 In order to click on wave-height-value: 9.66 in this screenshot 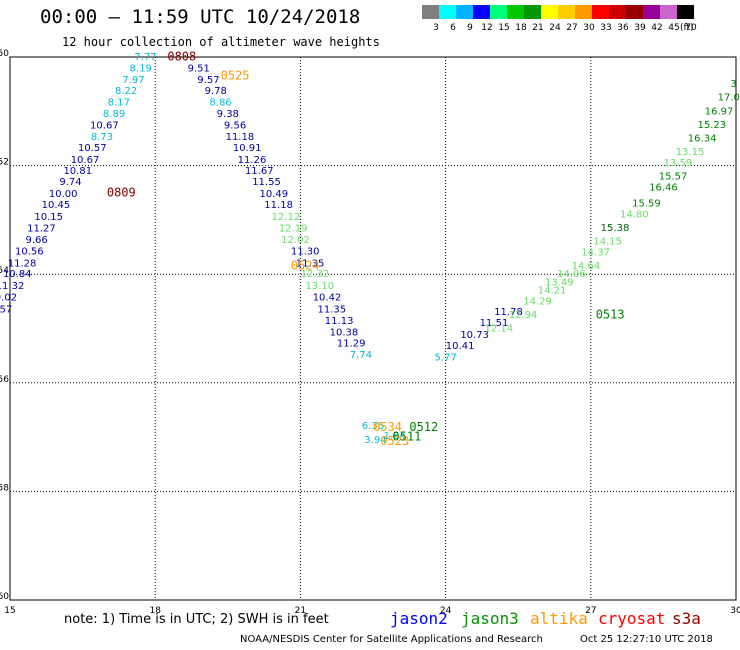, I will do `click(36, 240)`.